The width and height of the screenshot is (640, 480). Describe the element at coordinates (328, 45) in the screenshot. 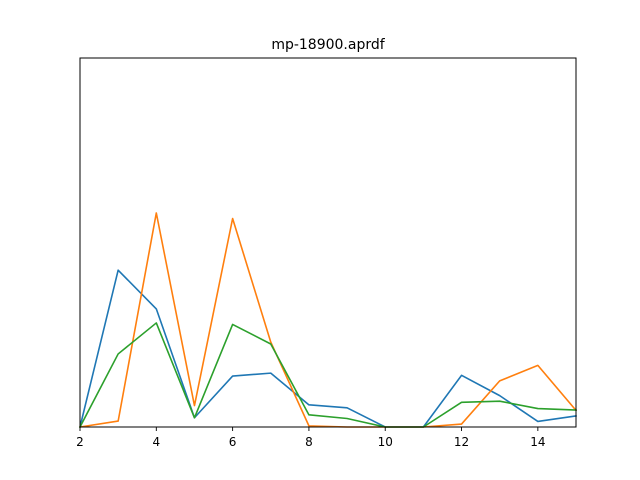

I see `chart-title: mp-18900.aprdf` at that location.